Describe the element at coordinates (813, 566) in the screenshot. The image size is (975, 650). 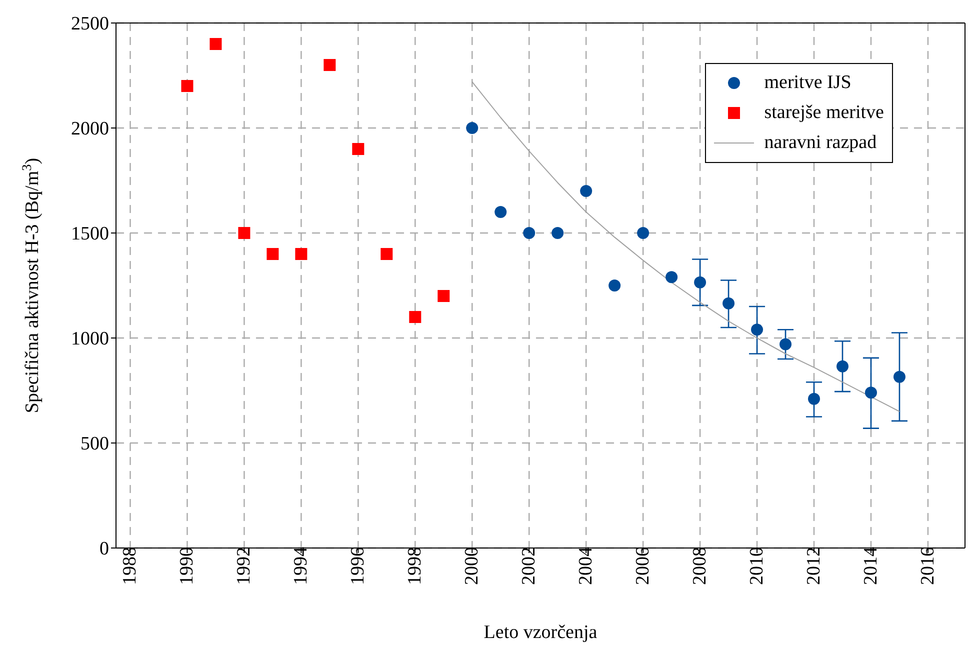
I see `x-tick-label: 2012` at that location.